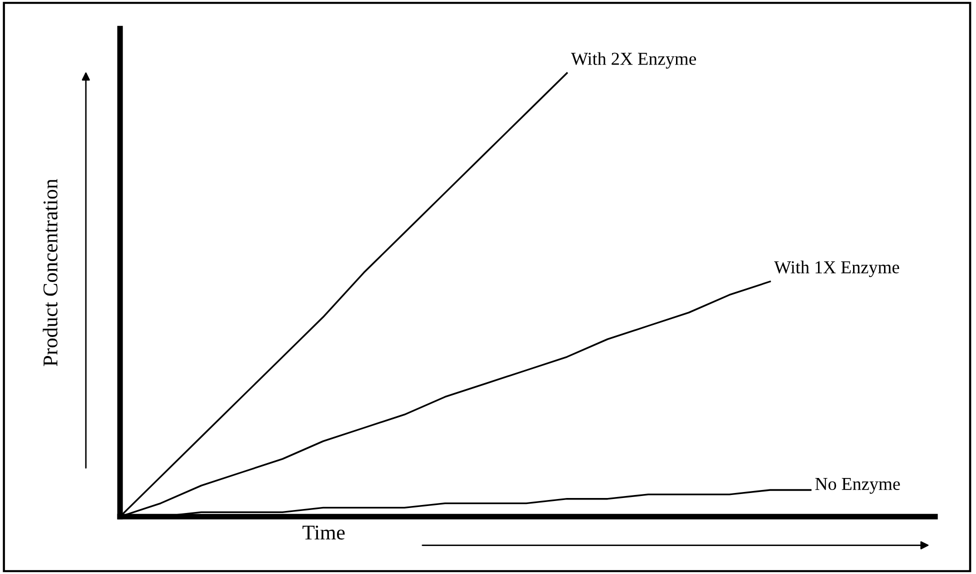 The image size is (976, 574). Describe the element at coordinates (857, 486) in the screenshot. I see `series-label: No Enzyme` at that location.